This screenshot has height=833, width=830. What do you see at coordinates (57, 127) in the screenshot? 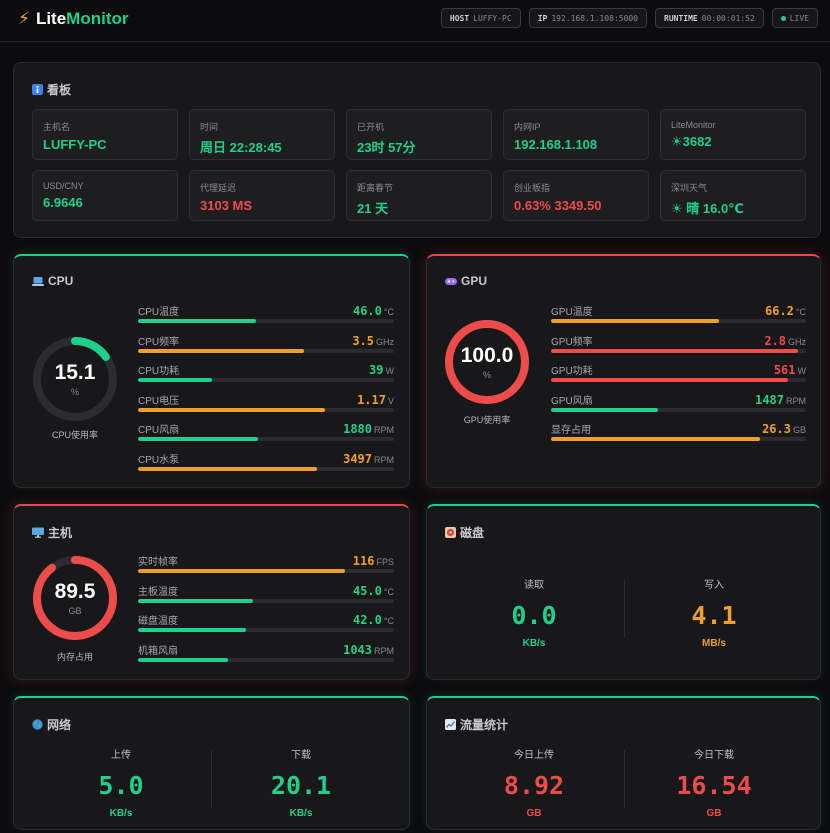
I see `dashboard-card-label: 主机名` at bounding box center [57, 127].